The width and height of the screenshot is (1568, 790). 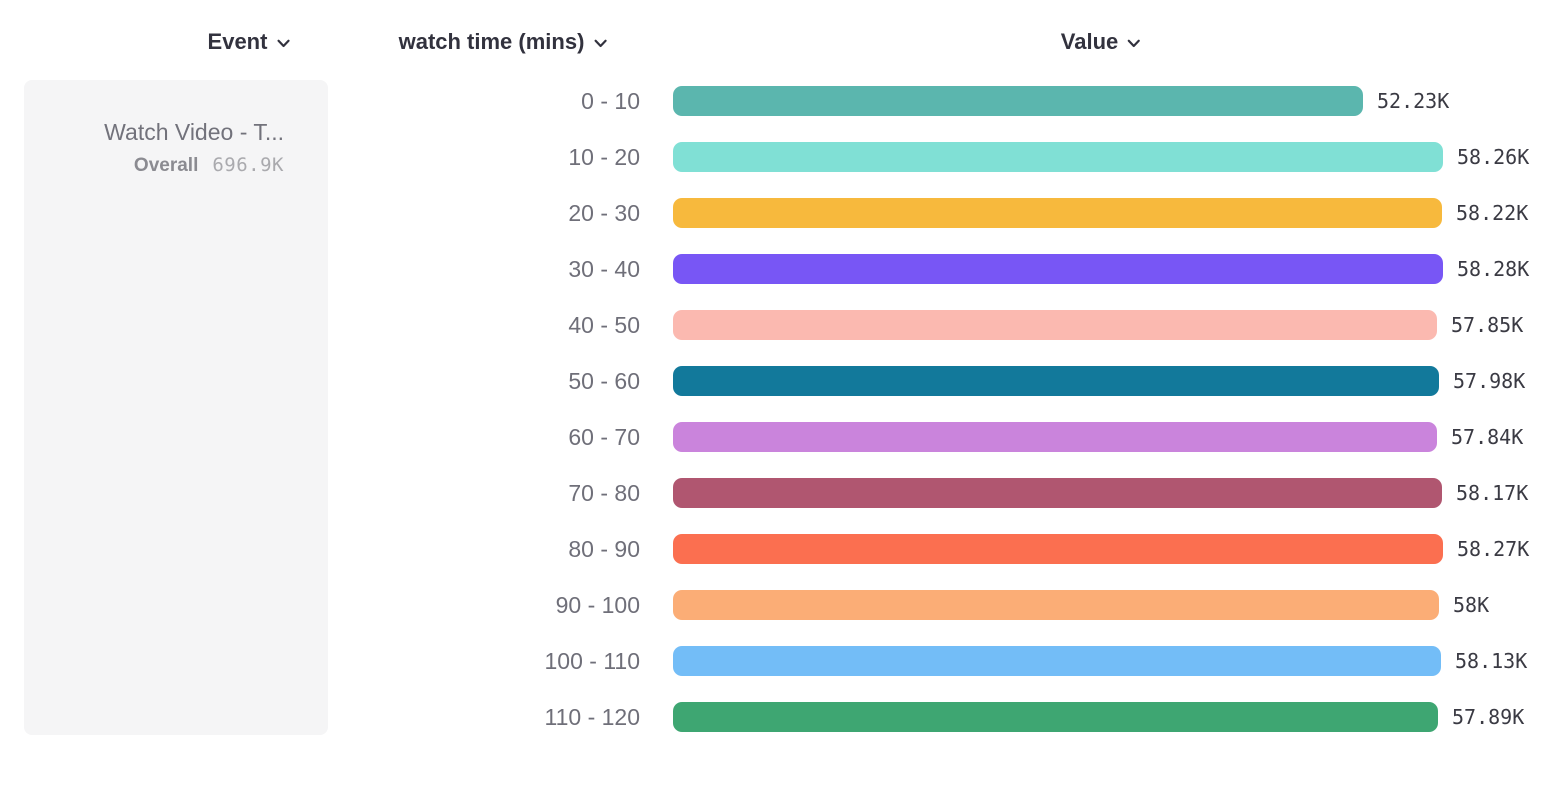 What do you see at coordinates (610, 100) in the screenshot?
I see `category-label: 0 - 10` at bounding box center [610, 100].